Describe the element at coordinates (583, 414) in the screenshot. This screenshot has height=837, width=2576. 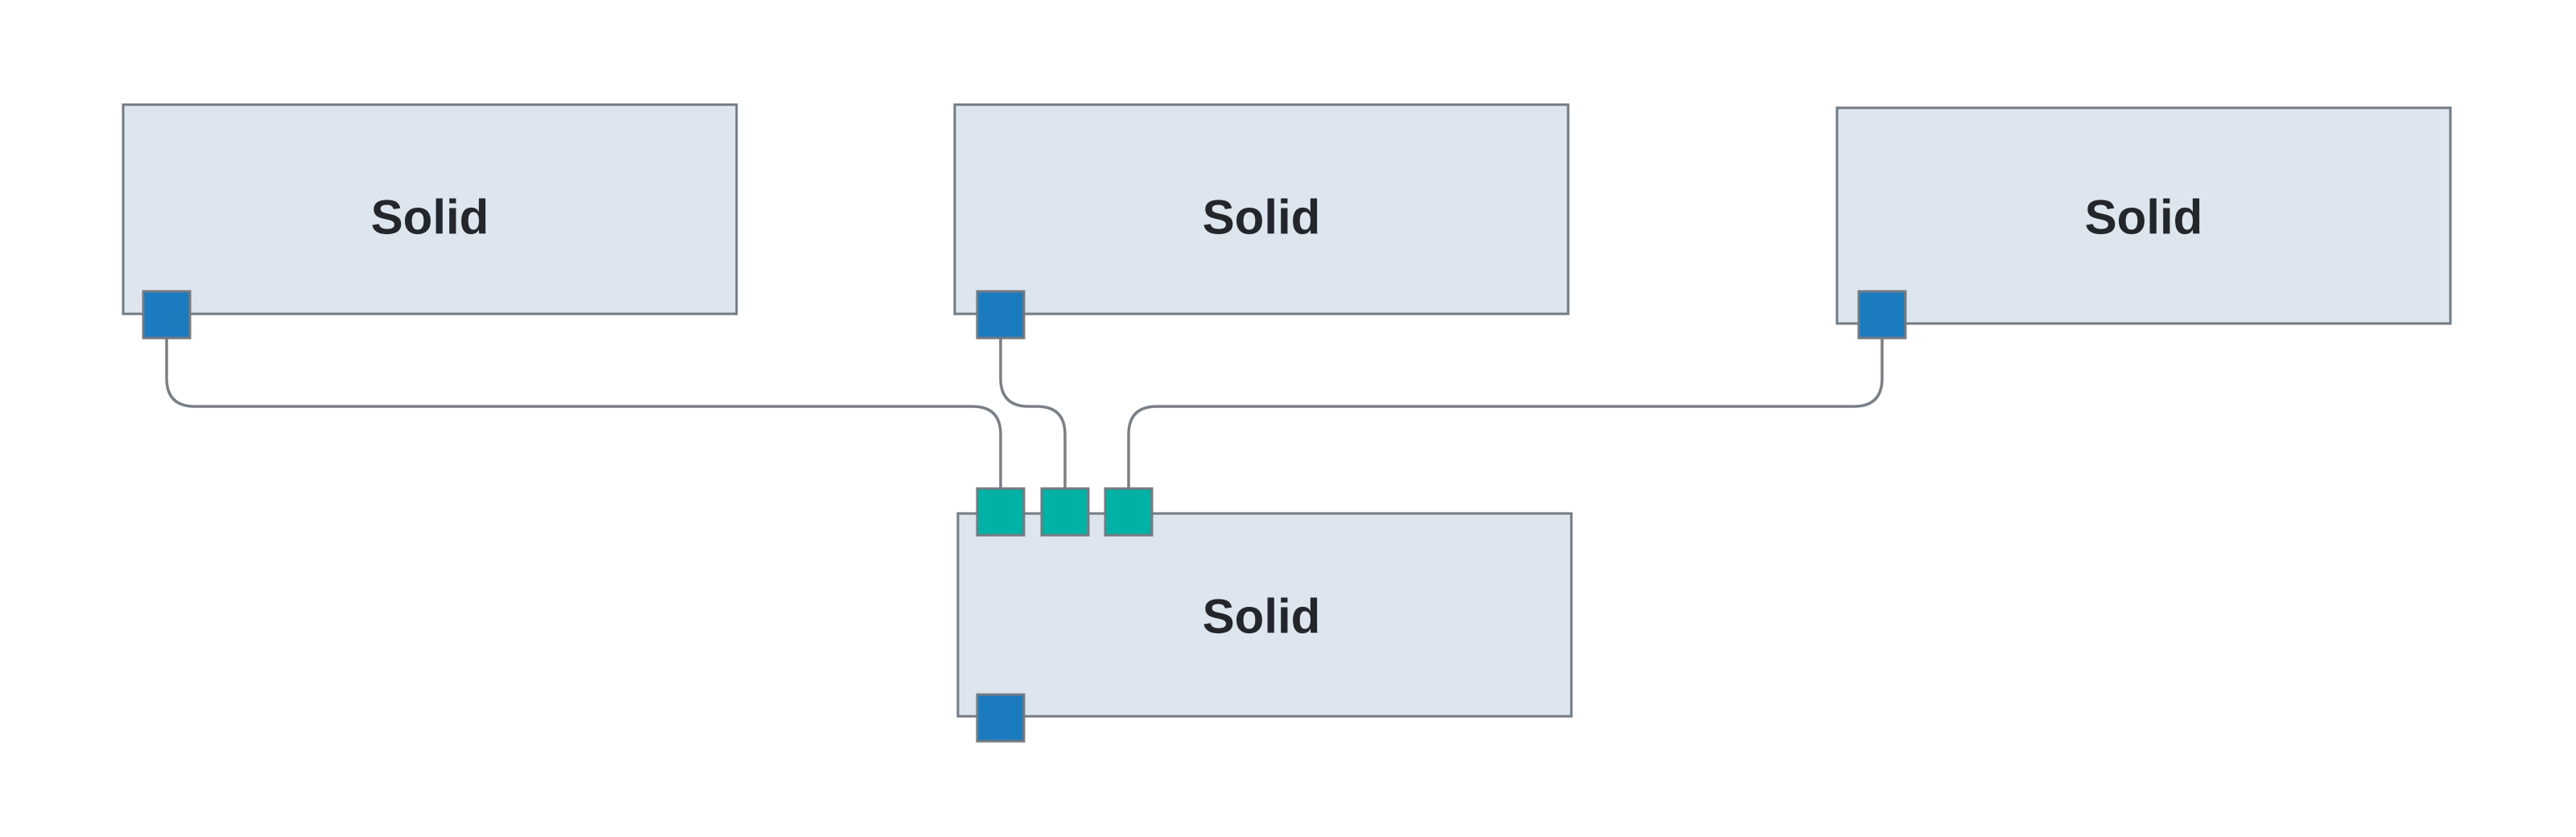
I see `edge-source1-to-target` at that location.